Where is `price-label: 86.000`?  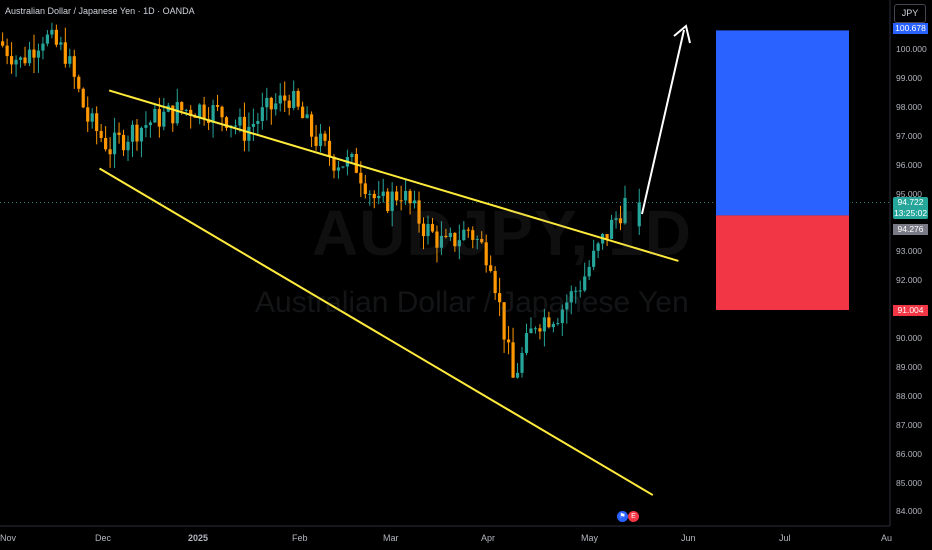
price-label: 86.000 is located at coordinates (909, 453).